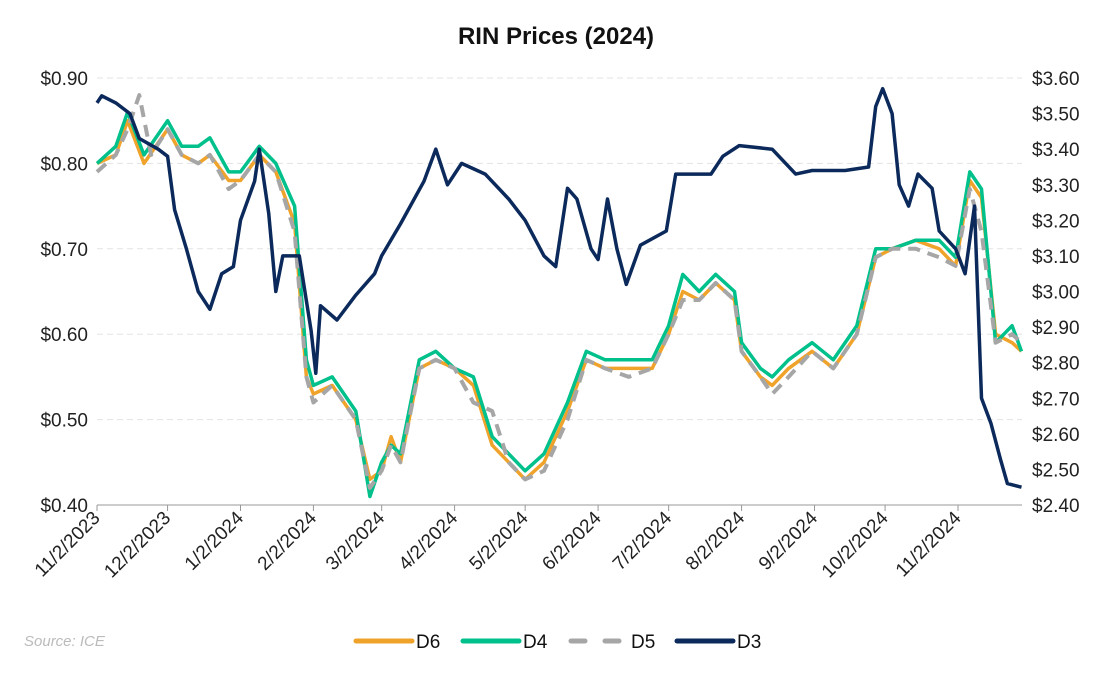 The image size is (1112, 680). What do you see at coordinates (642, 540) in the screenshot?
I see `x-tick-label: 7/2/2024` at bounding box center [642, 540].